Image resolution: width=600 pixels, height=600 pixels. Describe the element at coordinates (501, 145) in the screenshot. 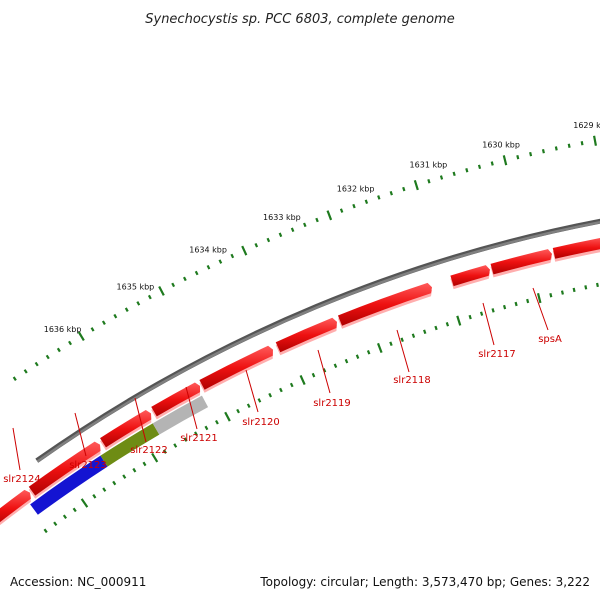

I see `scale-label: 1630 kbp` at that location.